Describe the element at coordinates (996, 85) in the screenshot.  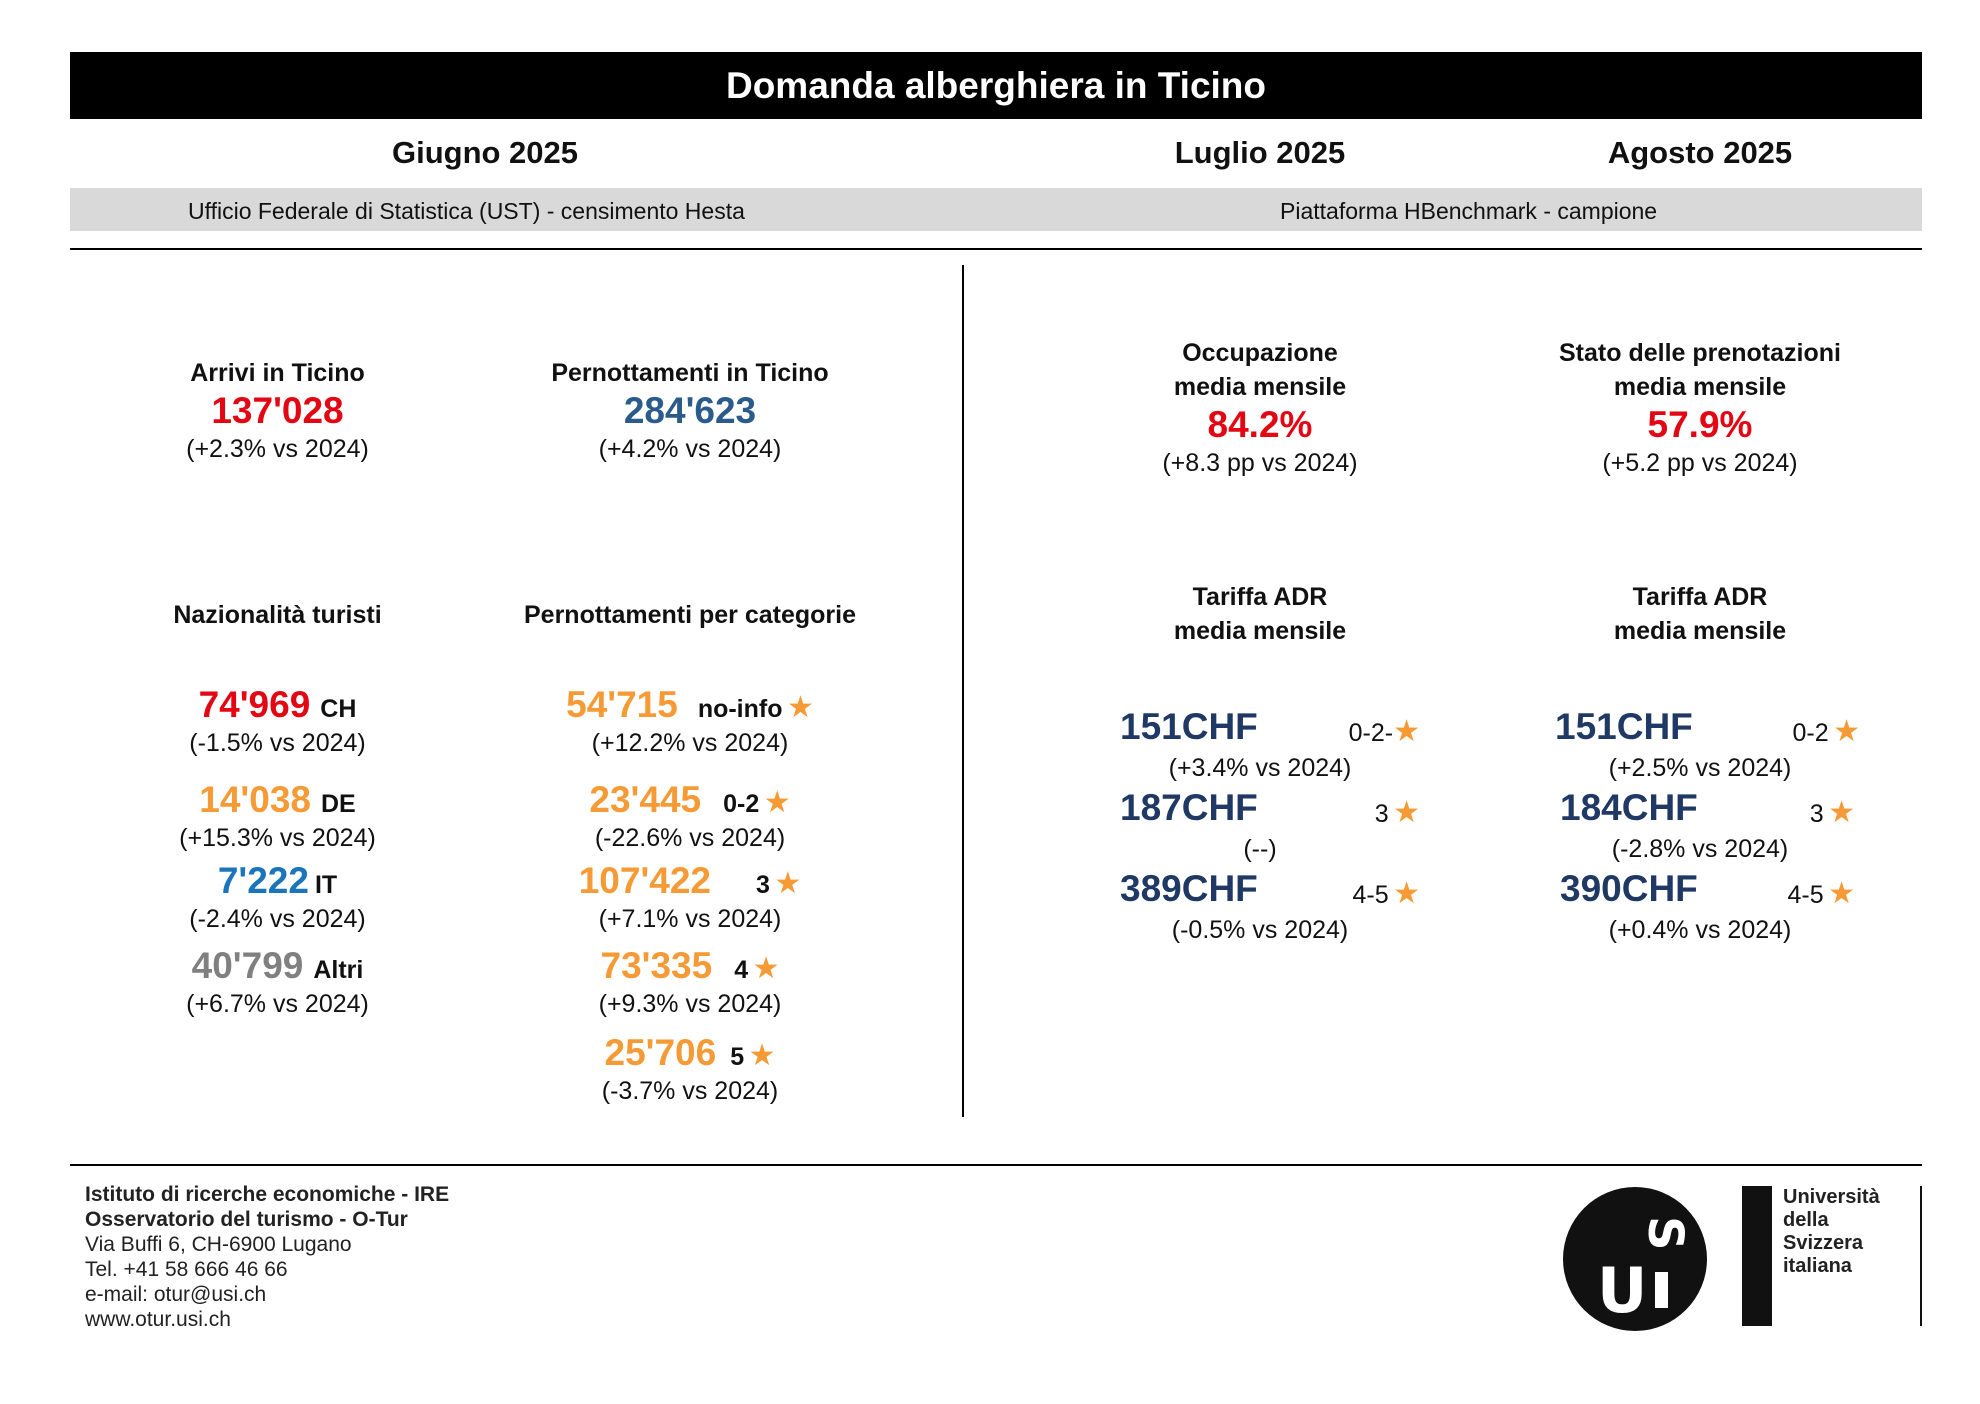
I see `page-title: Domanda alberghiera in Ticino` at that location.